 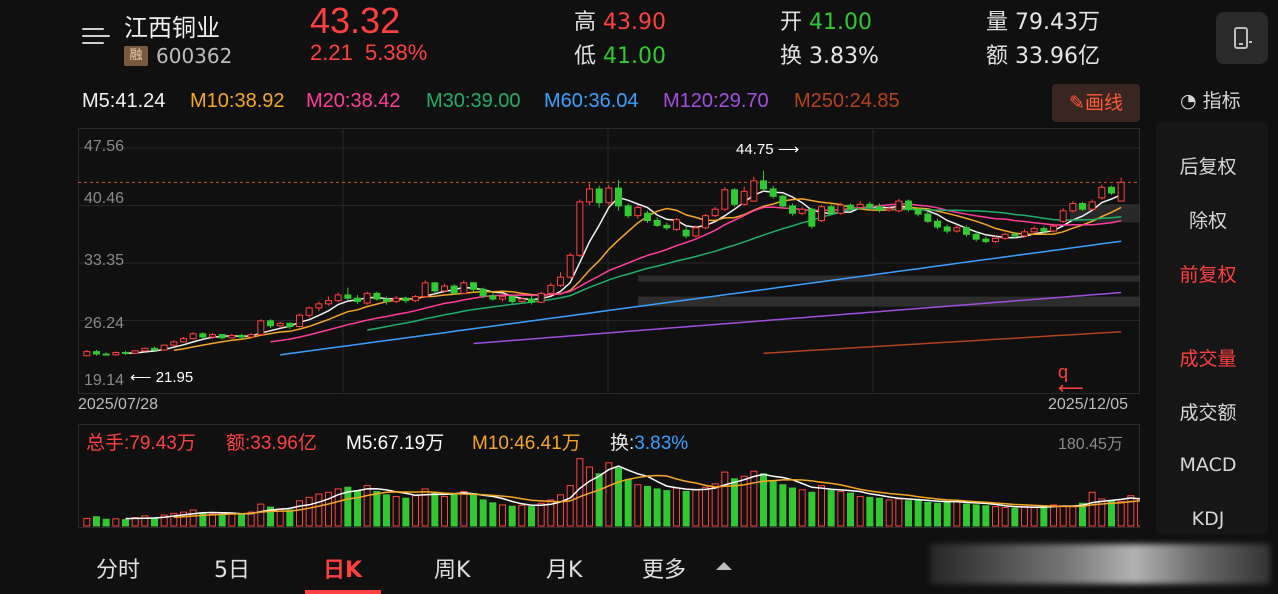 I want to click on pencil-icon: ✎, so click(x=1077, y=103).